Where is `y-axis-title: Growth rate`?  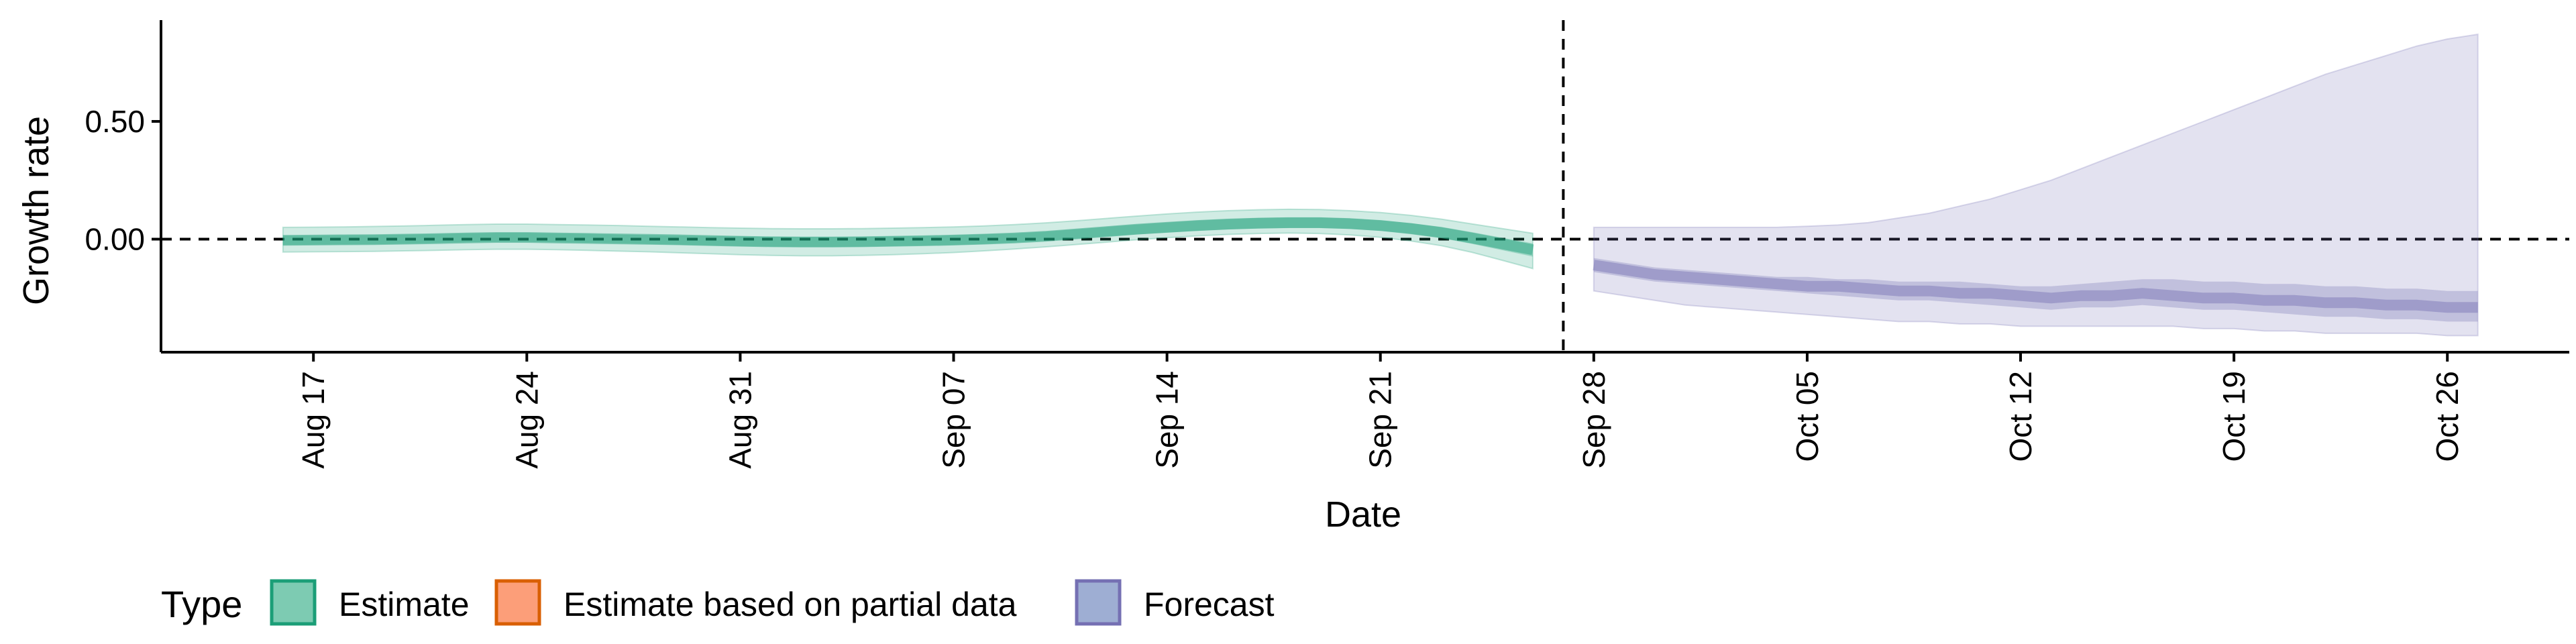
y-axis-title: Growth rate is located at coordinates (36, 210).